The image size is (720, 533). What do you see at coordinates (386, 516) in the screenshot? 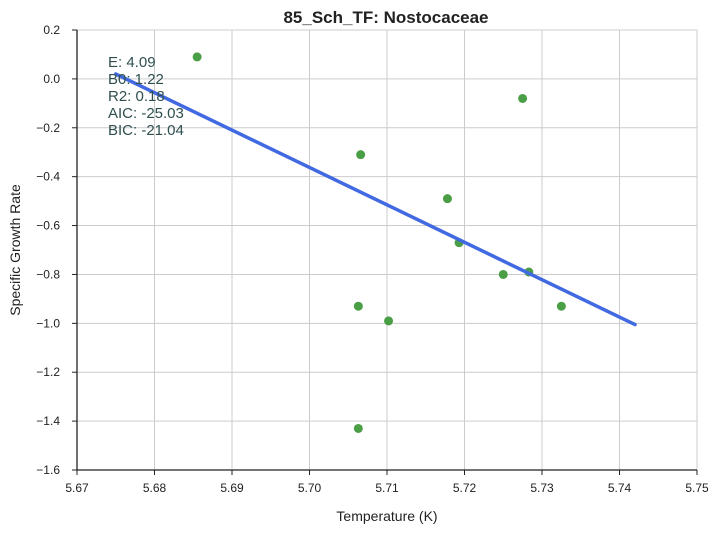
I see `x-axis-label: Temperature (K)` at bounding box center [386, 516].